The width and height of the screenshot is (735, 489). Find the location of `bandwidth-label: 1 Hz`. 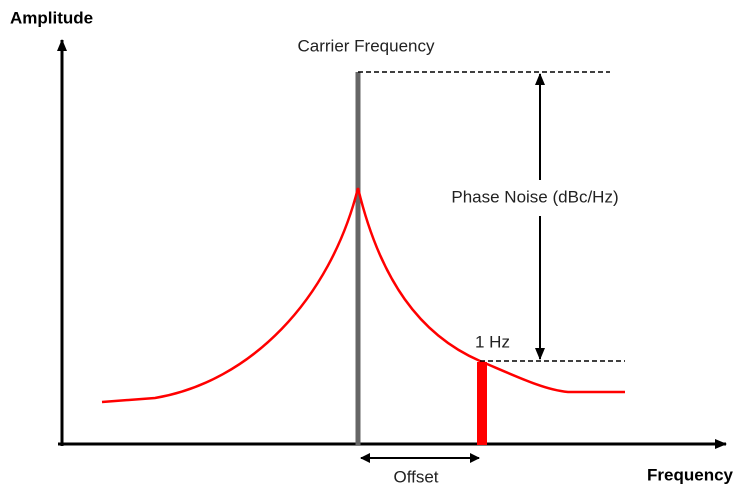

bandwidth-label: 1 Hz is located at coordinates (492, 341).